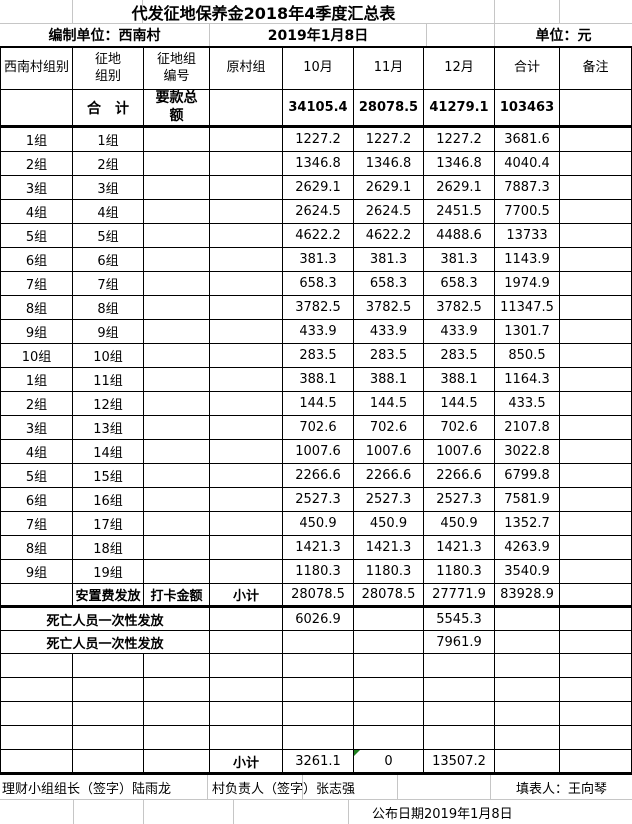 The width and height of the screenshot is (632, 824). Describe the element at coordinates (36, 235) in the screenshot. I see `cell-village-group: 5组` at that location.